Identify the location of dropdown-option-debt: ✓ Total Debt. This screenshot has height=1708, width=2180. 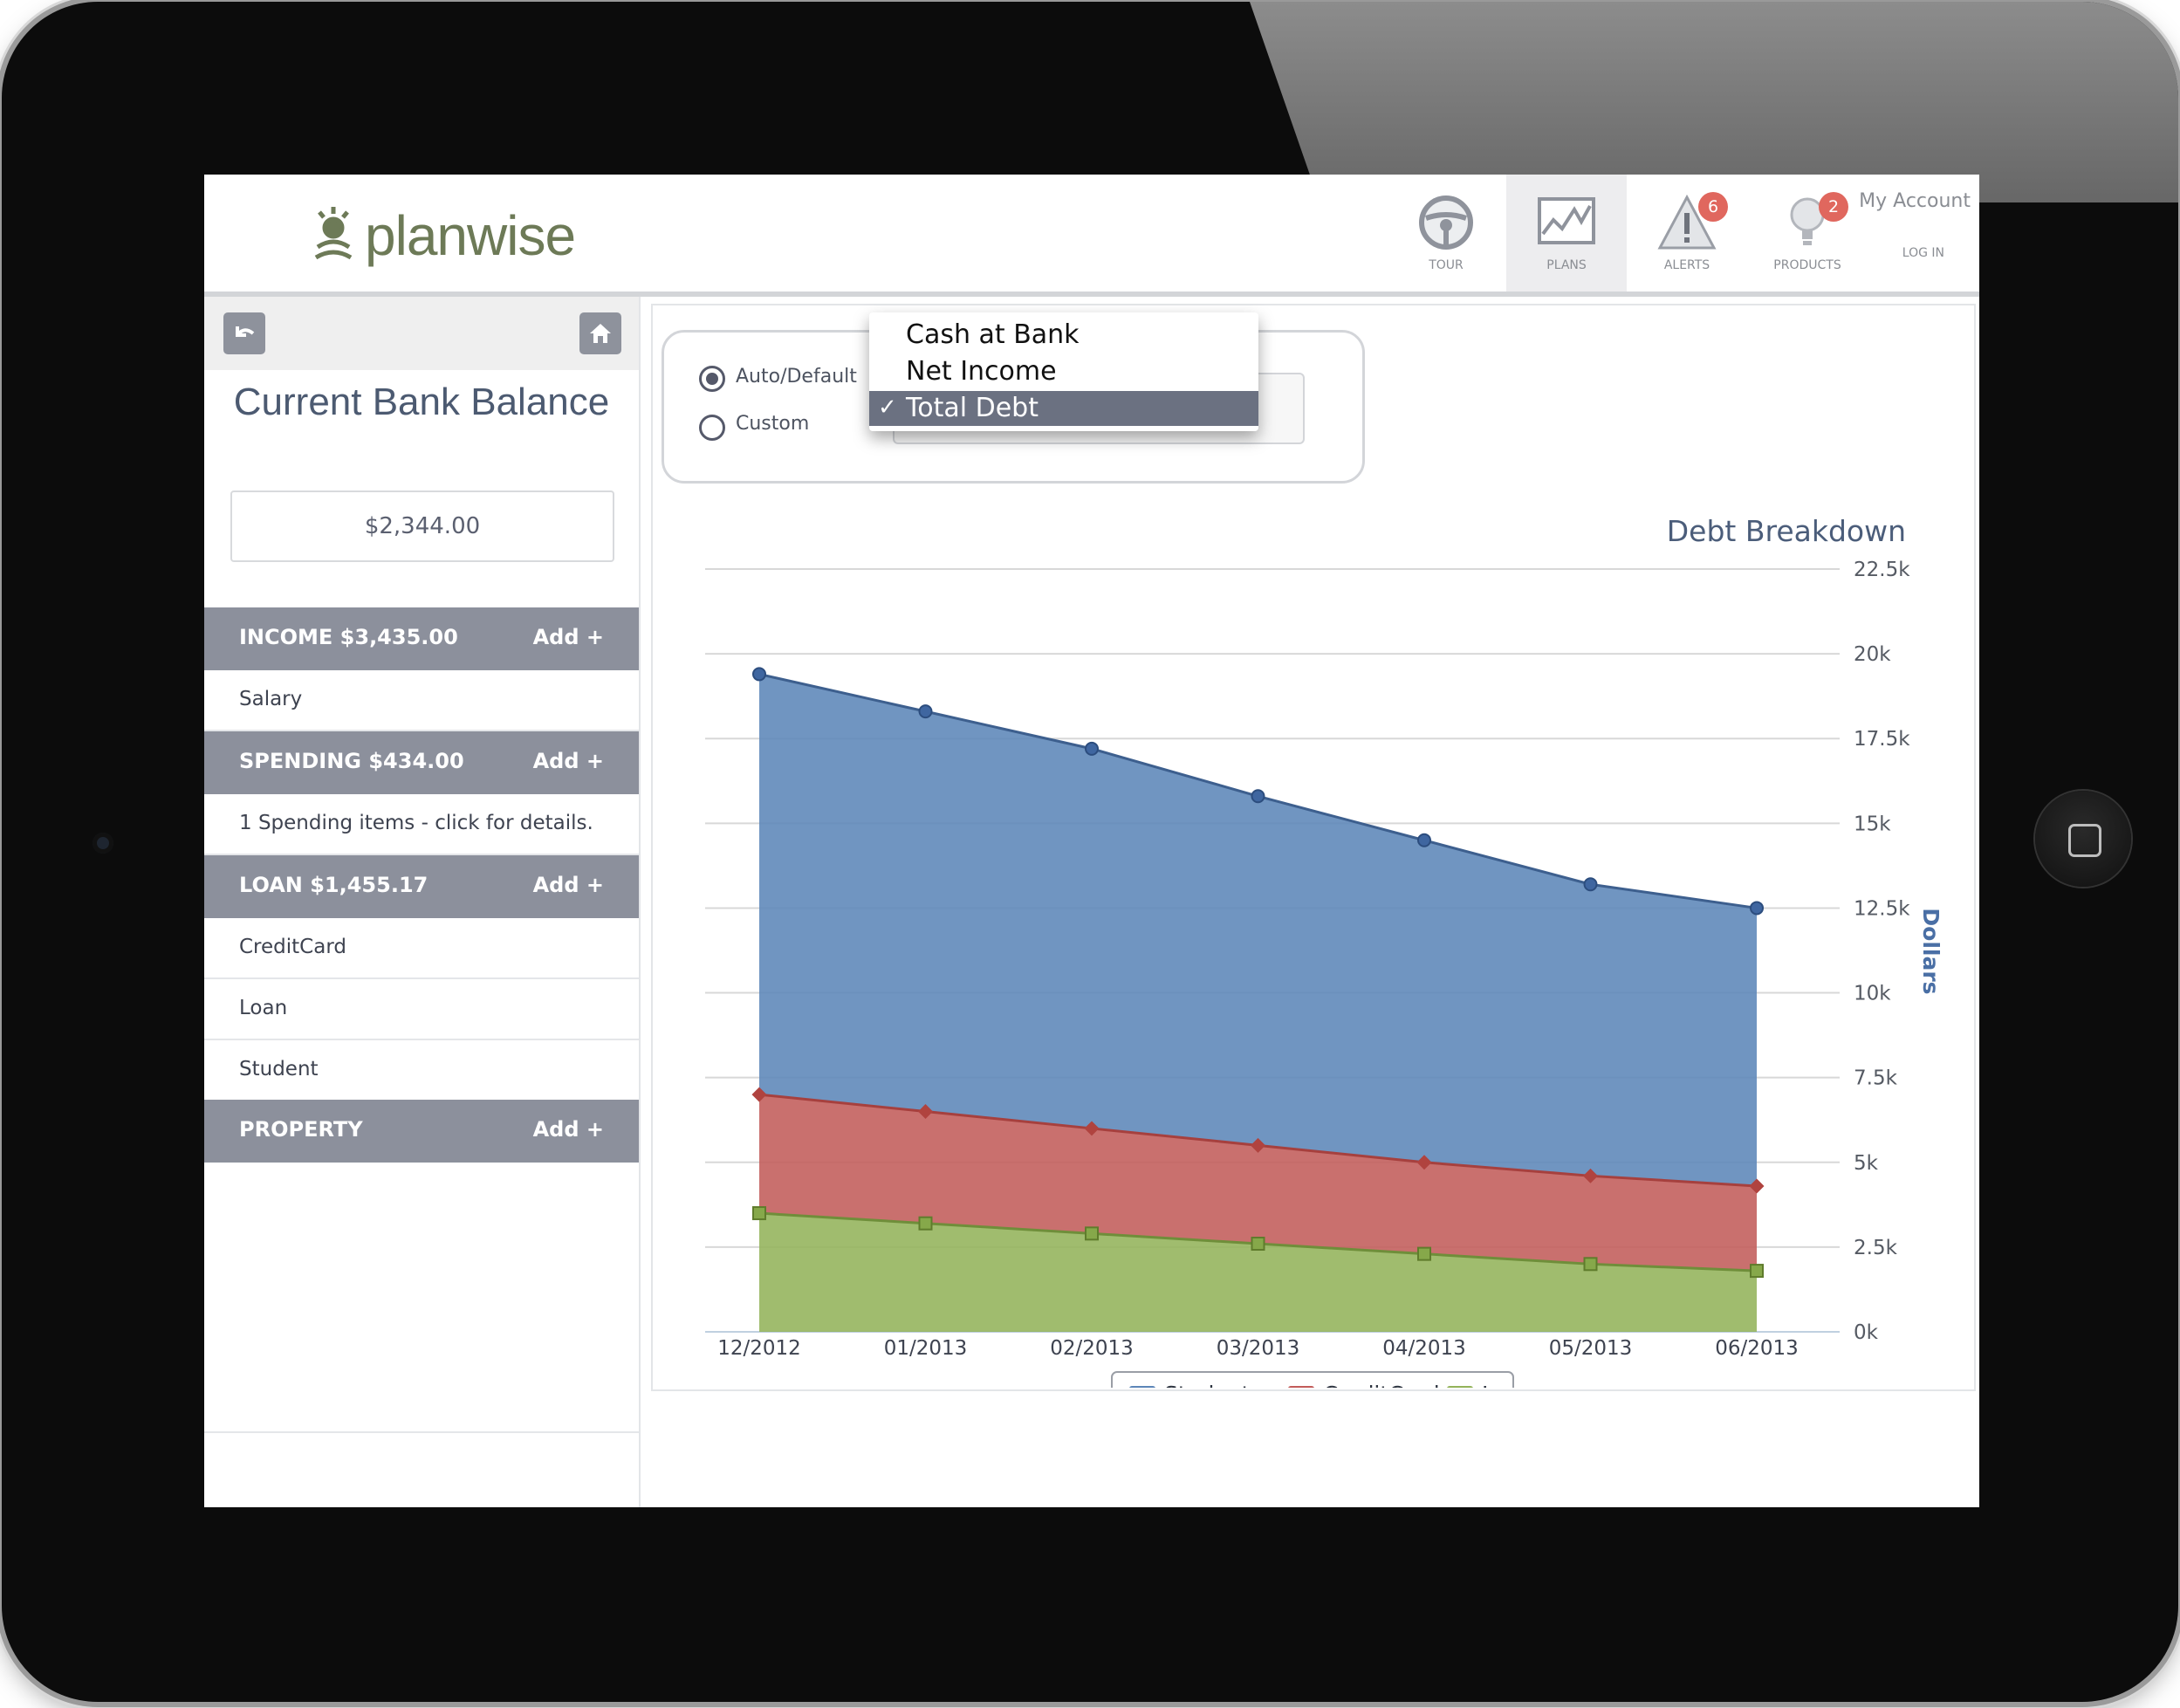
(1063, 408).